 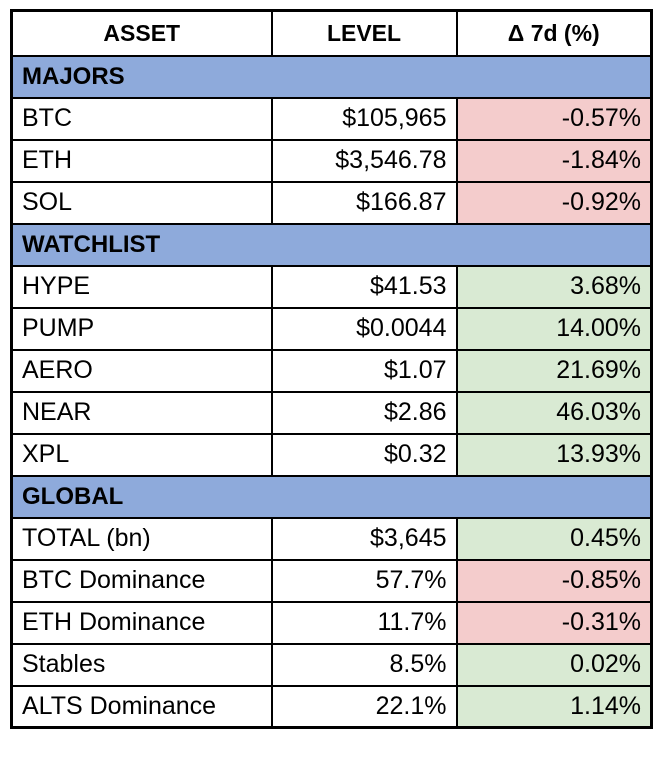 I want to click on level-cell: $2.86, so click(x=364, y=412).